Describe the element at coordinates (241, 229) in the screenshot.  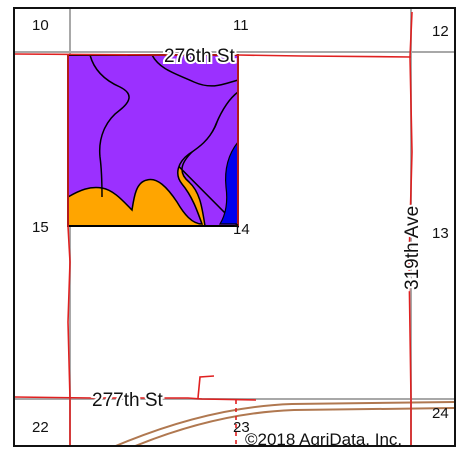
I see `section-number: 14` at that location.